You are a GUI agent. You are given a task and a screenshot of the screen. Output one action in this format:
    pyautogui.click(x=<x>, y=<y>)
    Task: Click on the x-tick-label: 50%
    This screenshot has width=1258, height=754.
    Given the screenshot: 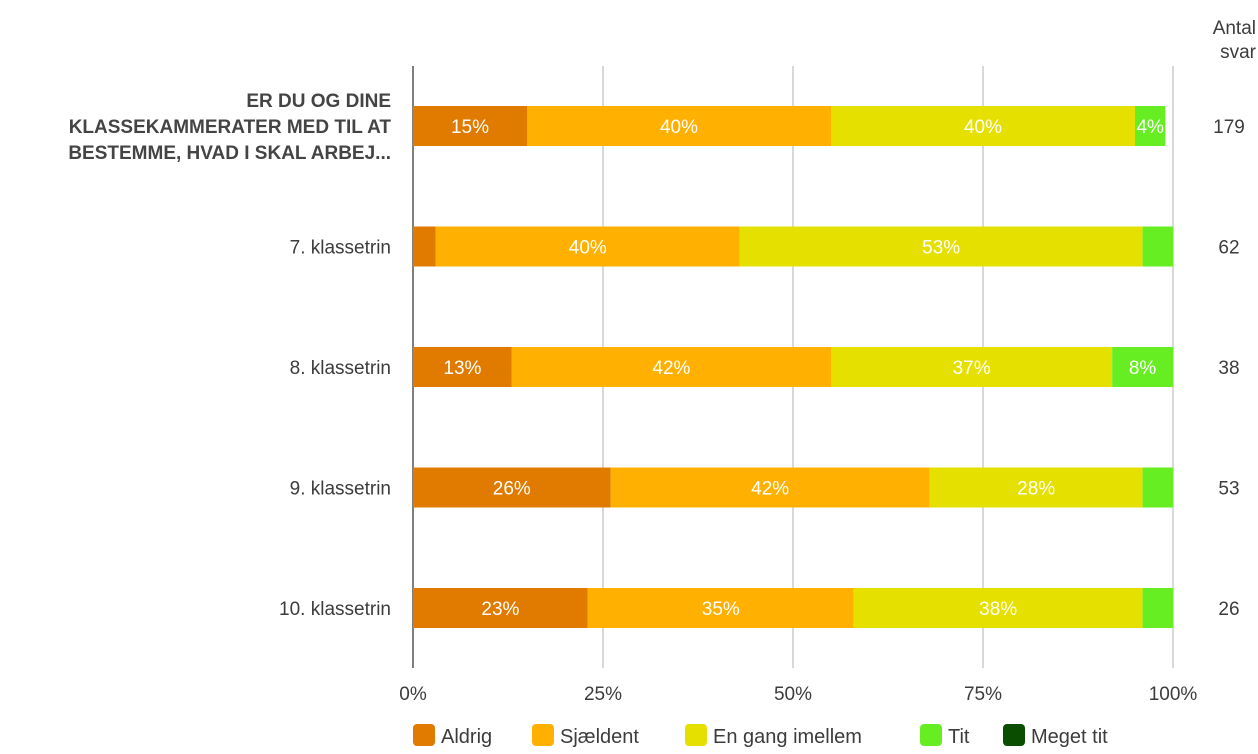 What is the action you would take?
    pyautogui.click(x=793, y=694)
    